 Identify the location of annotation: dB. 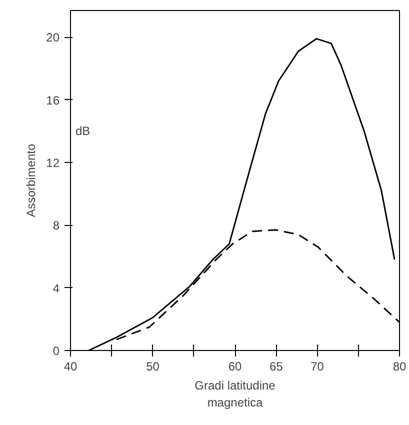
(83, 131).